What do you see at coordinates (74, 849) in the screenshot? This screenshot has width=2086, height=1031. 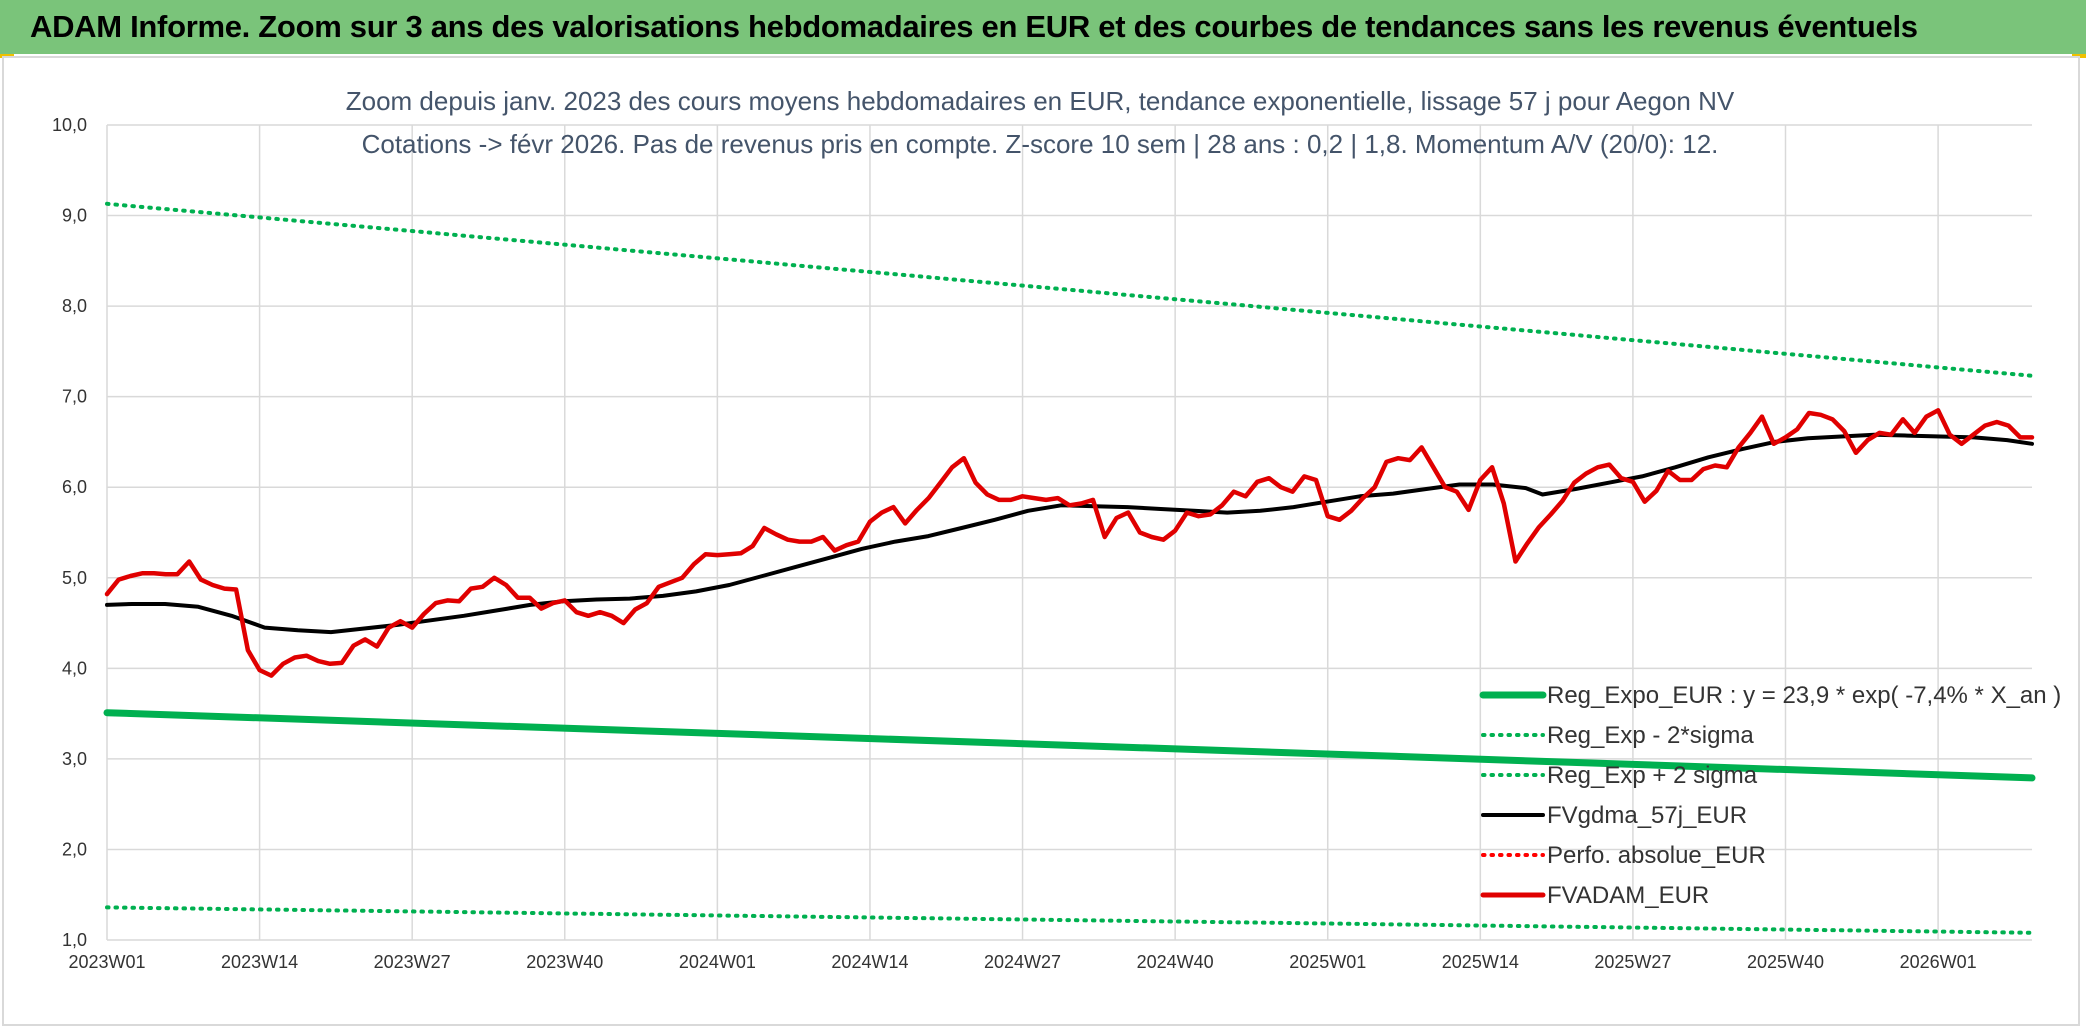 I see `y-tick-label: 2,0` at bounding box center [74, 849].